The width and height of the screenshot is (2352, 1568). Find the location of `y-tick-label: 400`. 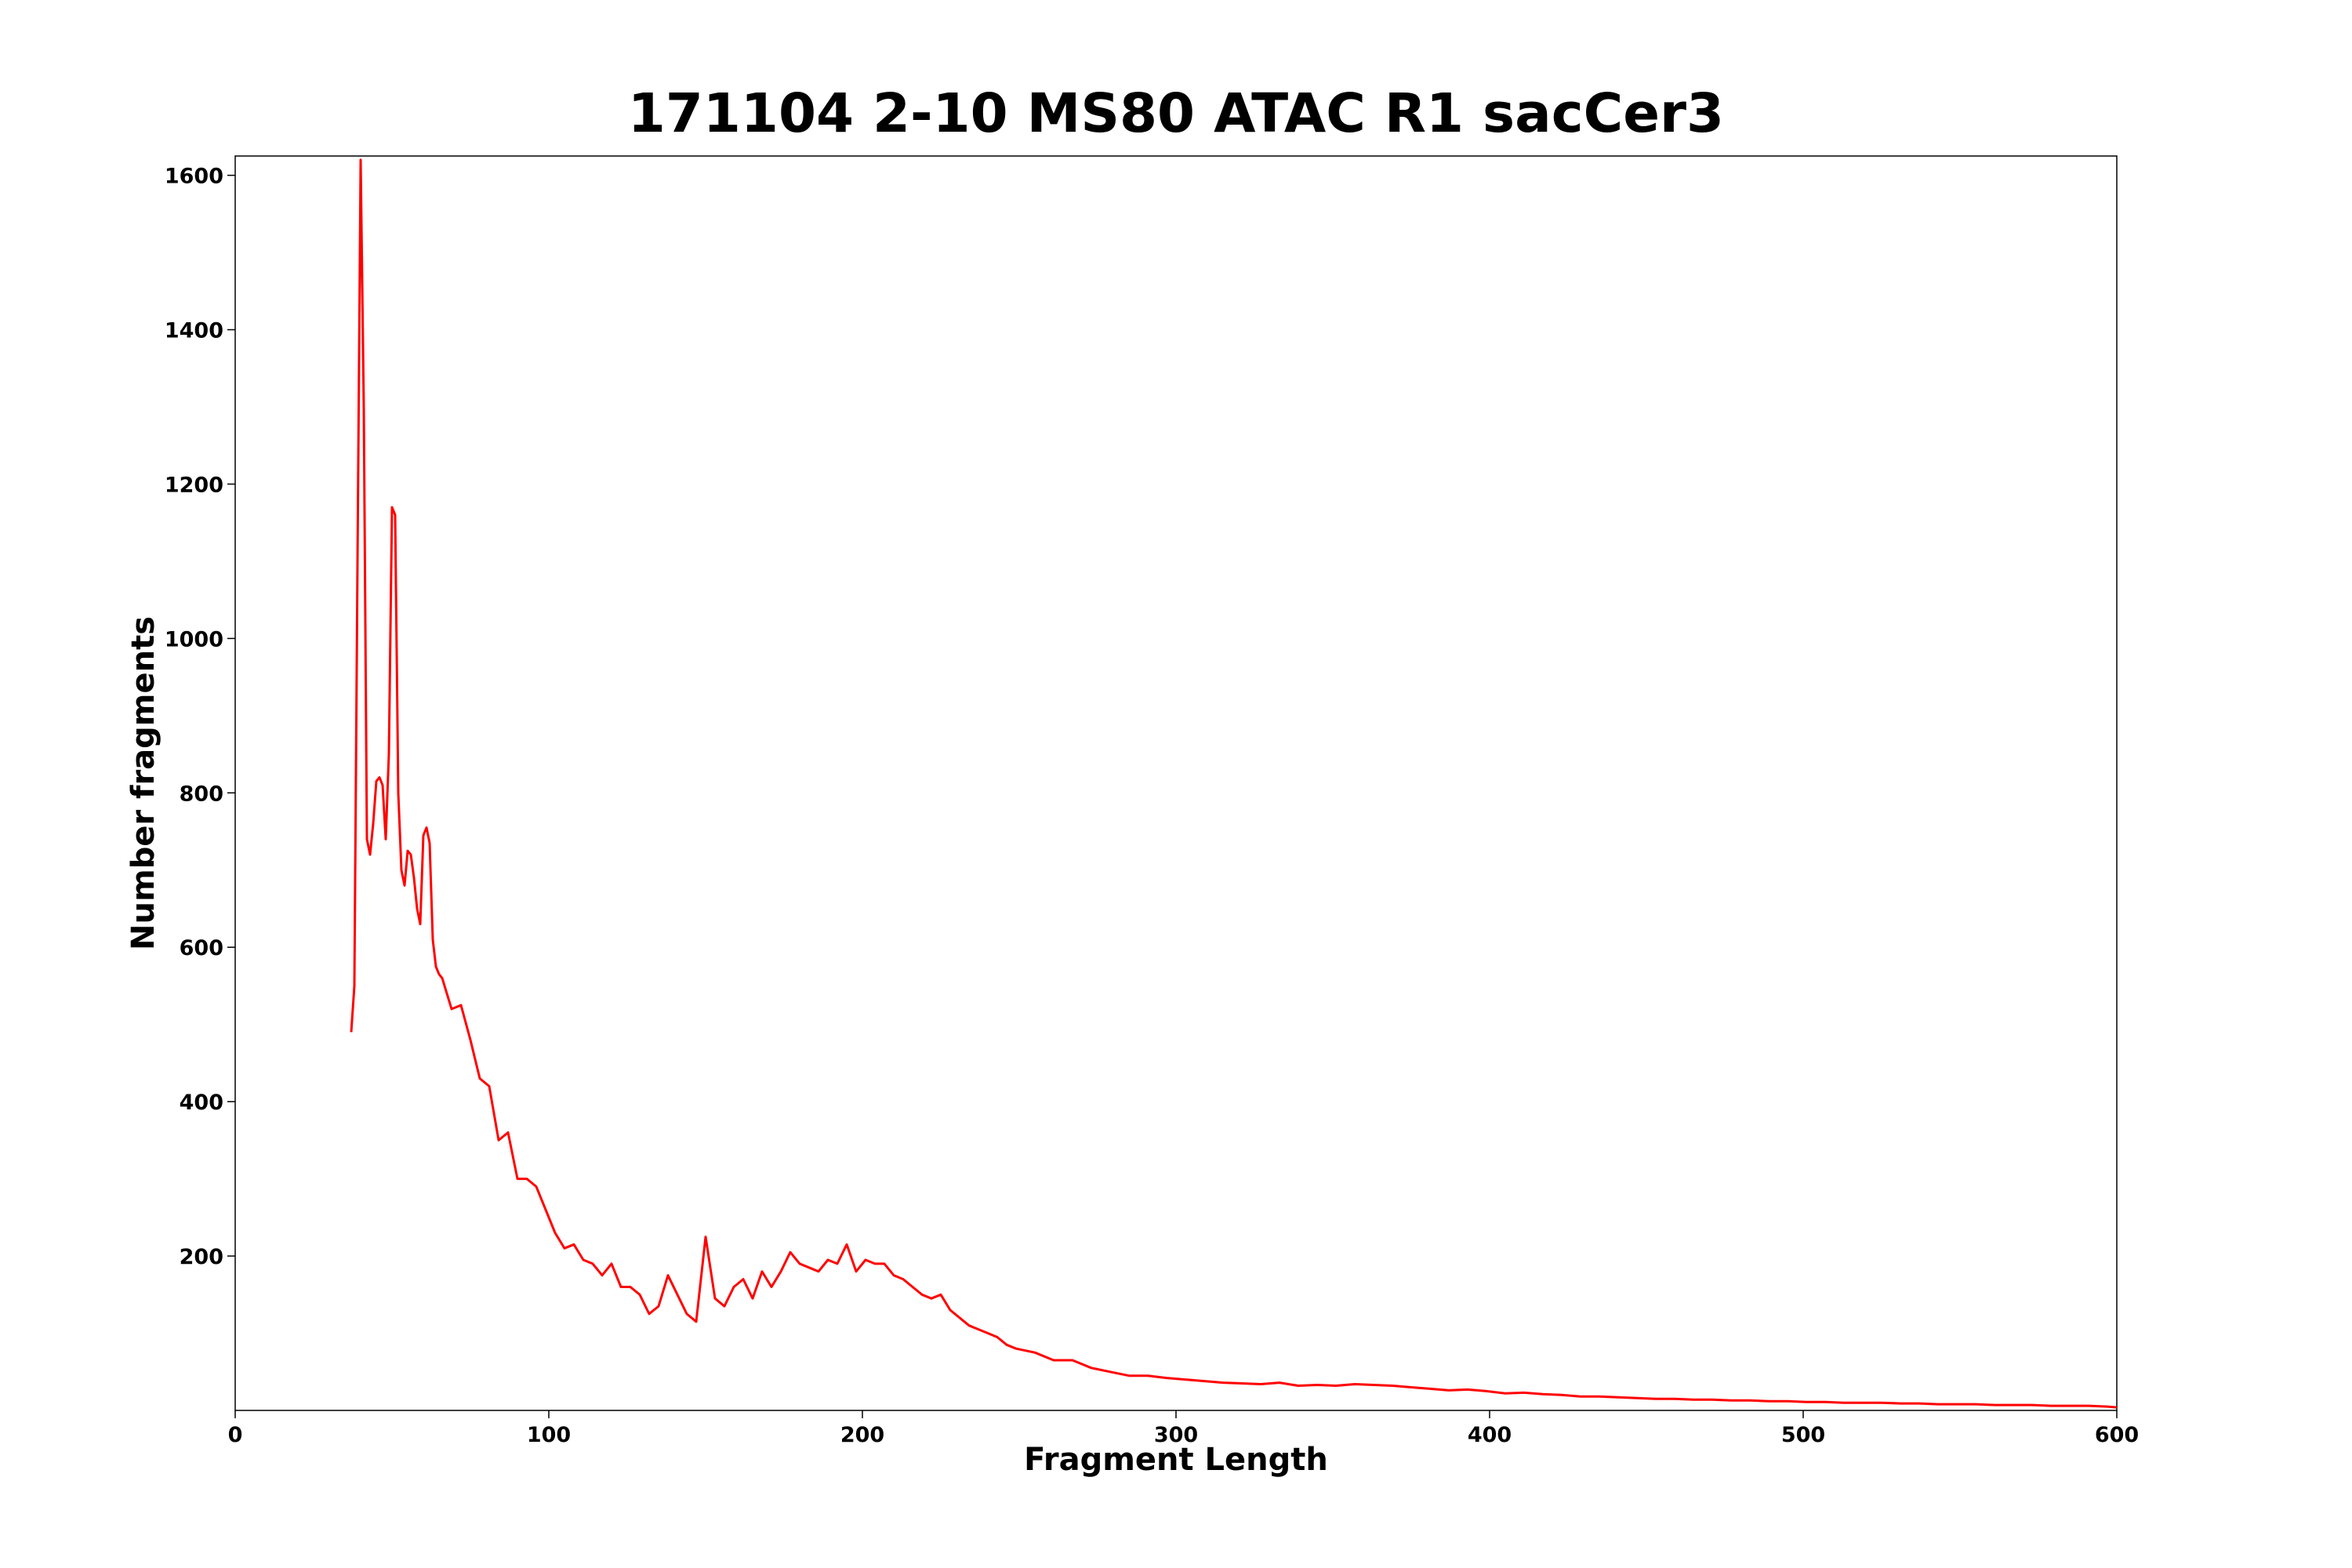

y-tick-label: 400 is located at coordinates (201, 1103).